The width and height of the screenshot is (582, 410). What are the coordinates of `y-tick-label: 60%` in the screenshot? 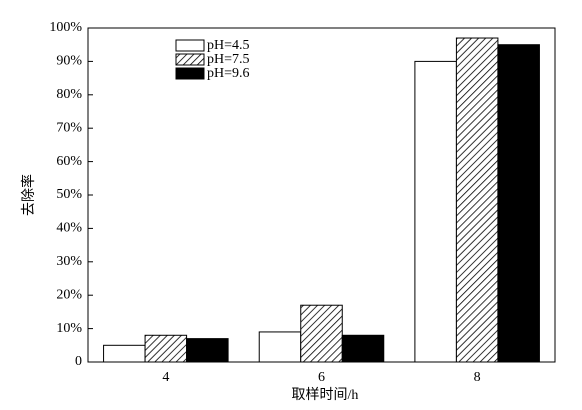 It's located at (69, 161).